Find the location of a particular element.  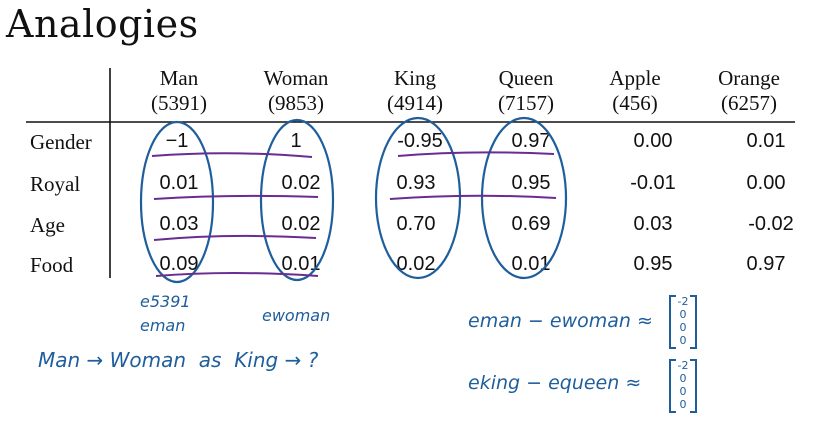

column-header-orange: Orange (6257) is located at coordinates (749, 91).